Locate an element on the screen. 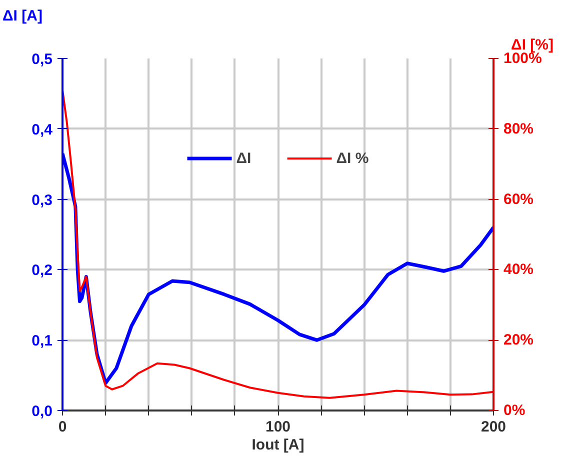 This screenshot has width=565, height=456. legend-label: ΔI is located at coordinates (244, 158).